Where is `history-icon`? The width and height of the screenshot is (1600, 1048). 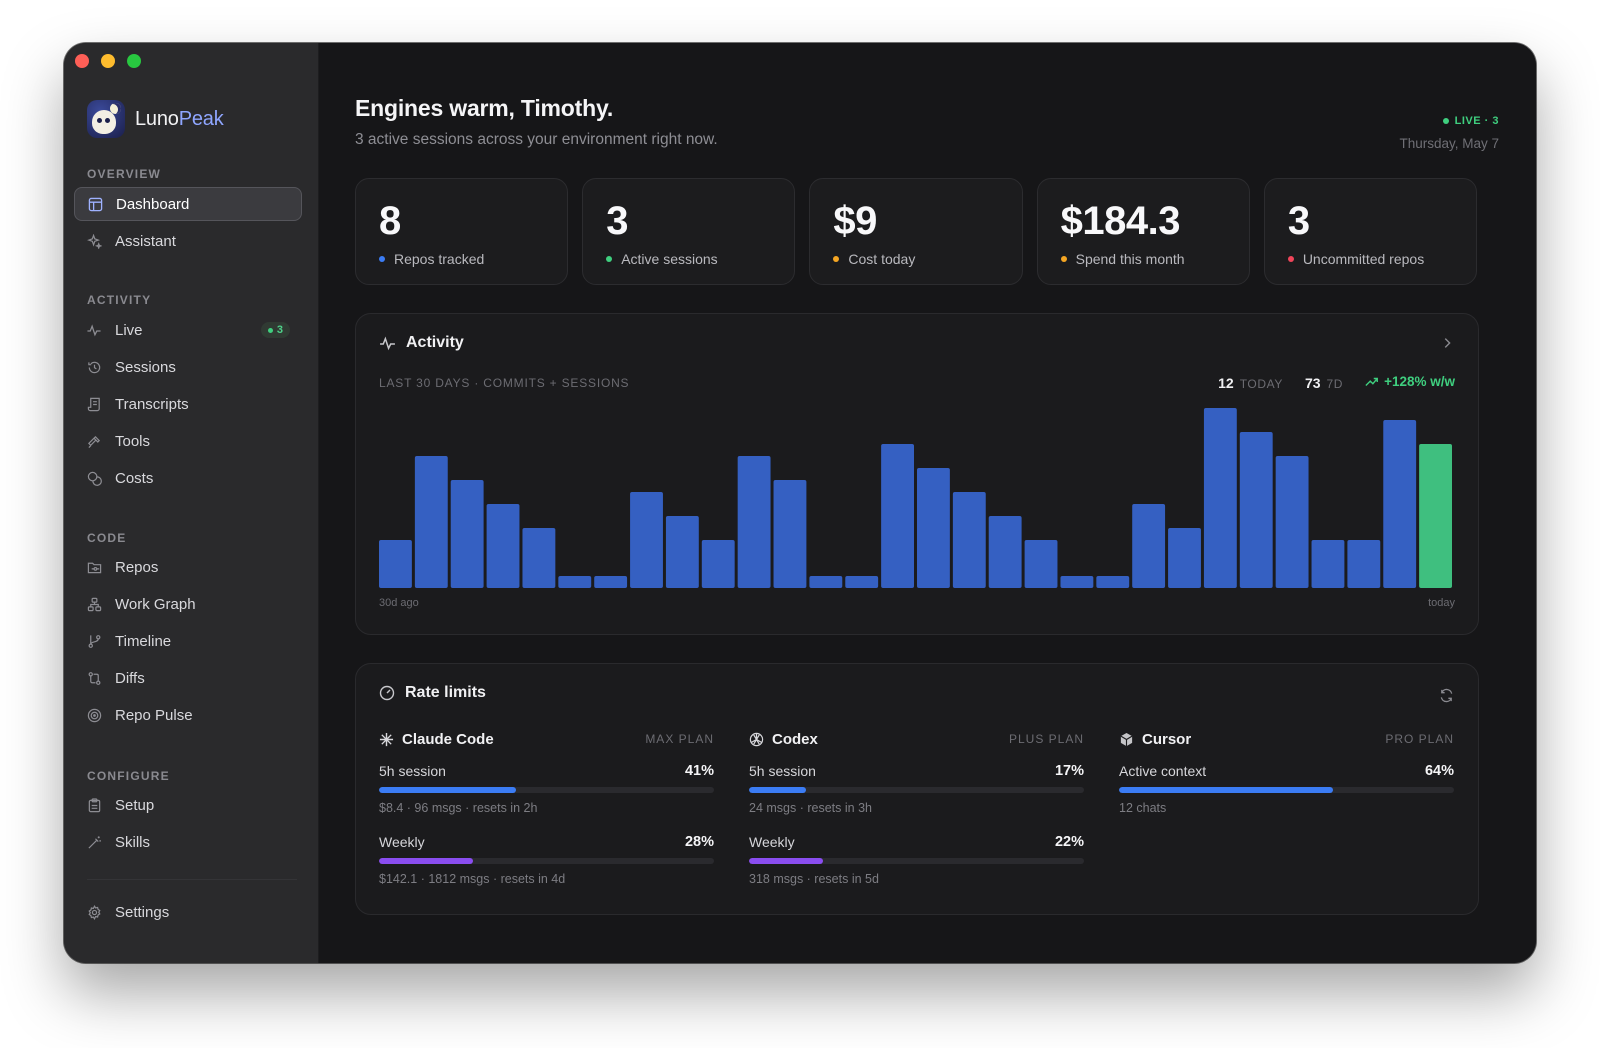
history-icon is located at coordinates (94, 367).